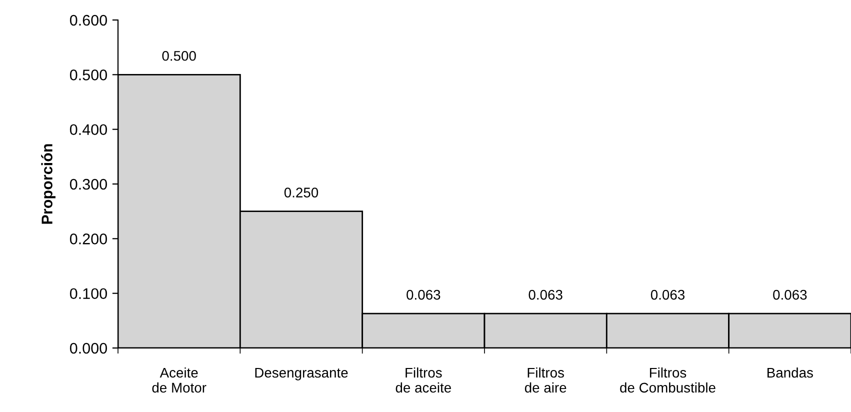 The height and width of the screenshot is (412, 851). I want to click on y-tick-label: 0.300, so click(88, 184).